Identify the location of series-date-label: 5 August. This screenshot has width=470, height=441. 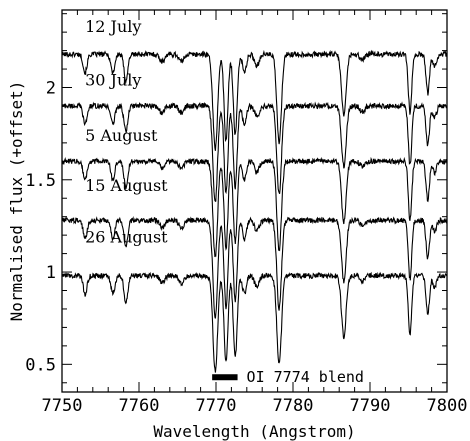
(121, 135).